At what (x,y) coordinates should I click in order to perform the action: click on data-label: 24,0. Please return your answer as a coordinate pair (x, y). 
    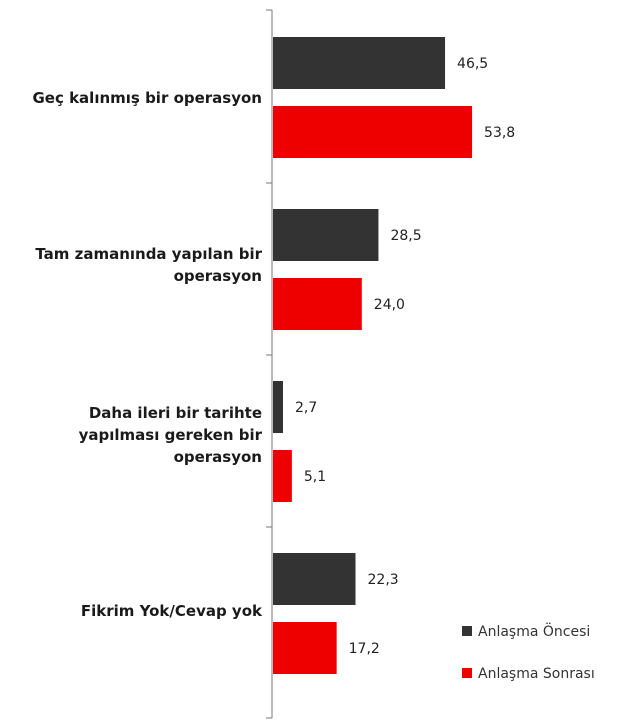
    Looking at the image, I should click on (389, 305).